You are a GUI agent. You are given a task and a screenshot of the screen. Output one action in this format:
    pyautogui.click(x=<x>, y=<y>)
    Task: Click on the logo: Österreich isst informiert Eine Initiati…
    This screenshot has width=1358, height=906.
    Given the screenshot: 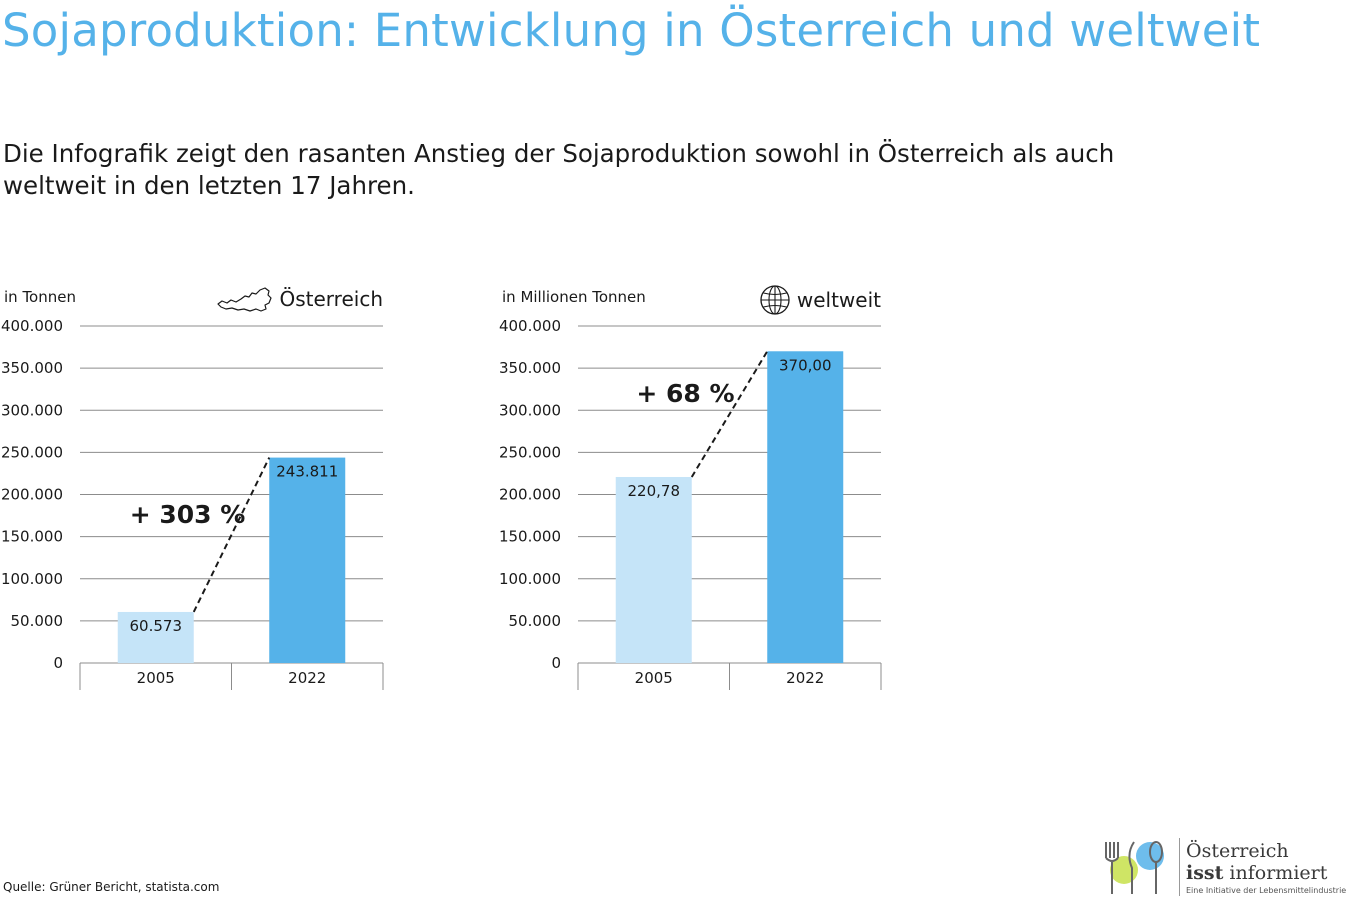 What is the action you would take?
    pyautogui.click(x=1227, y=867)
    